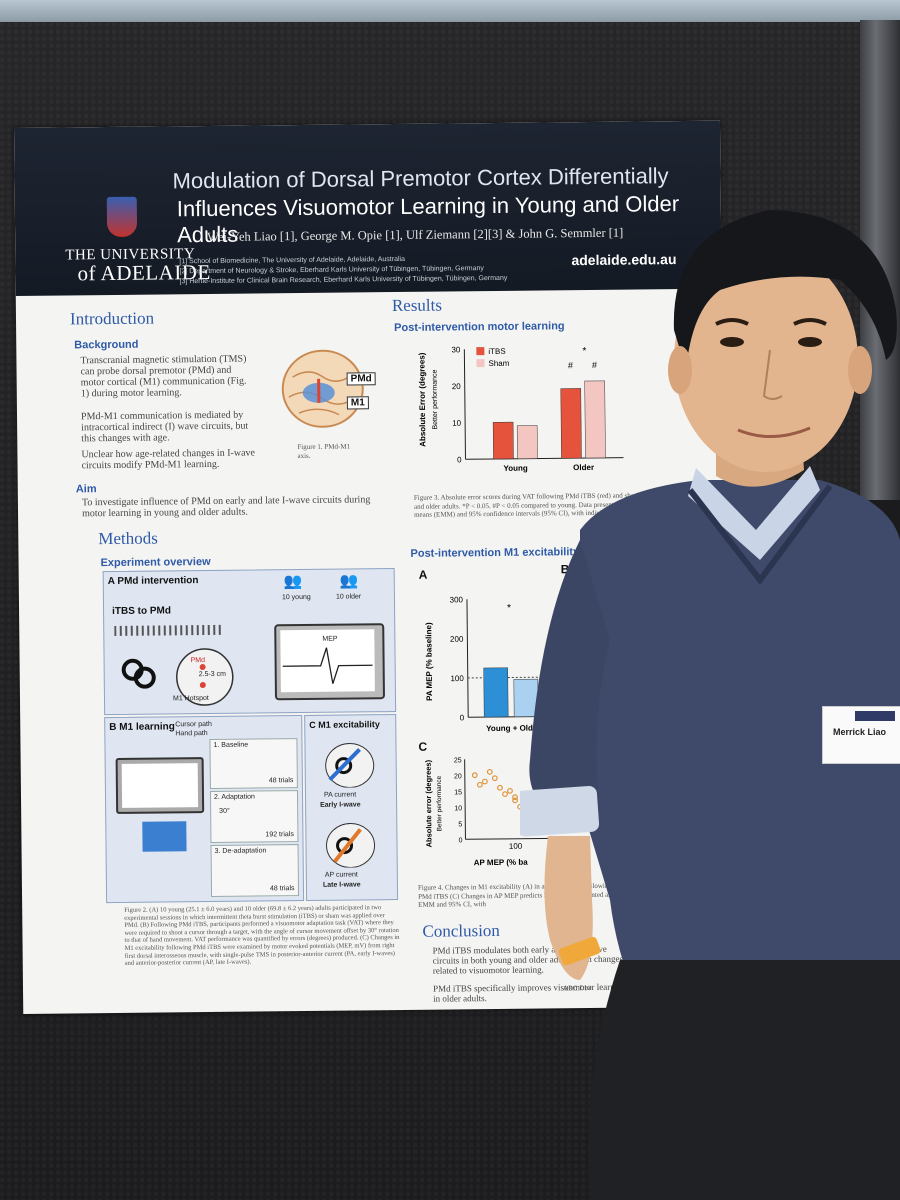 The width and height of the screenshot is (900, 1200). Describe the element at coordinates (436, 400) in the screenshot. I see `chart1-better-label: Better performance` at that location.